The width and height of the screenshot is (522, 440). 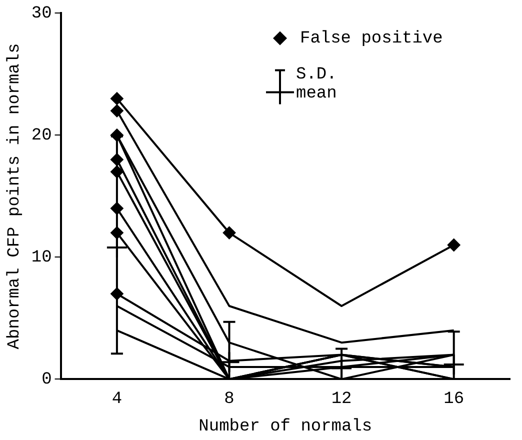 I want to click on y-tick-label: 0, so click(x=47, y=380).